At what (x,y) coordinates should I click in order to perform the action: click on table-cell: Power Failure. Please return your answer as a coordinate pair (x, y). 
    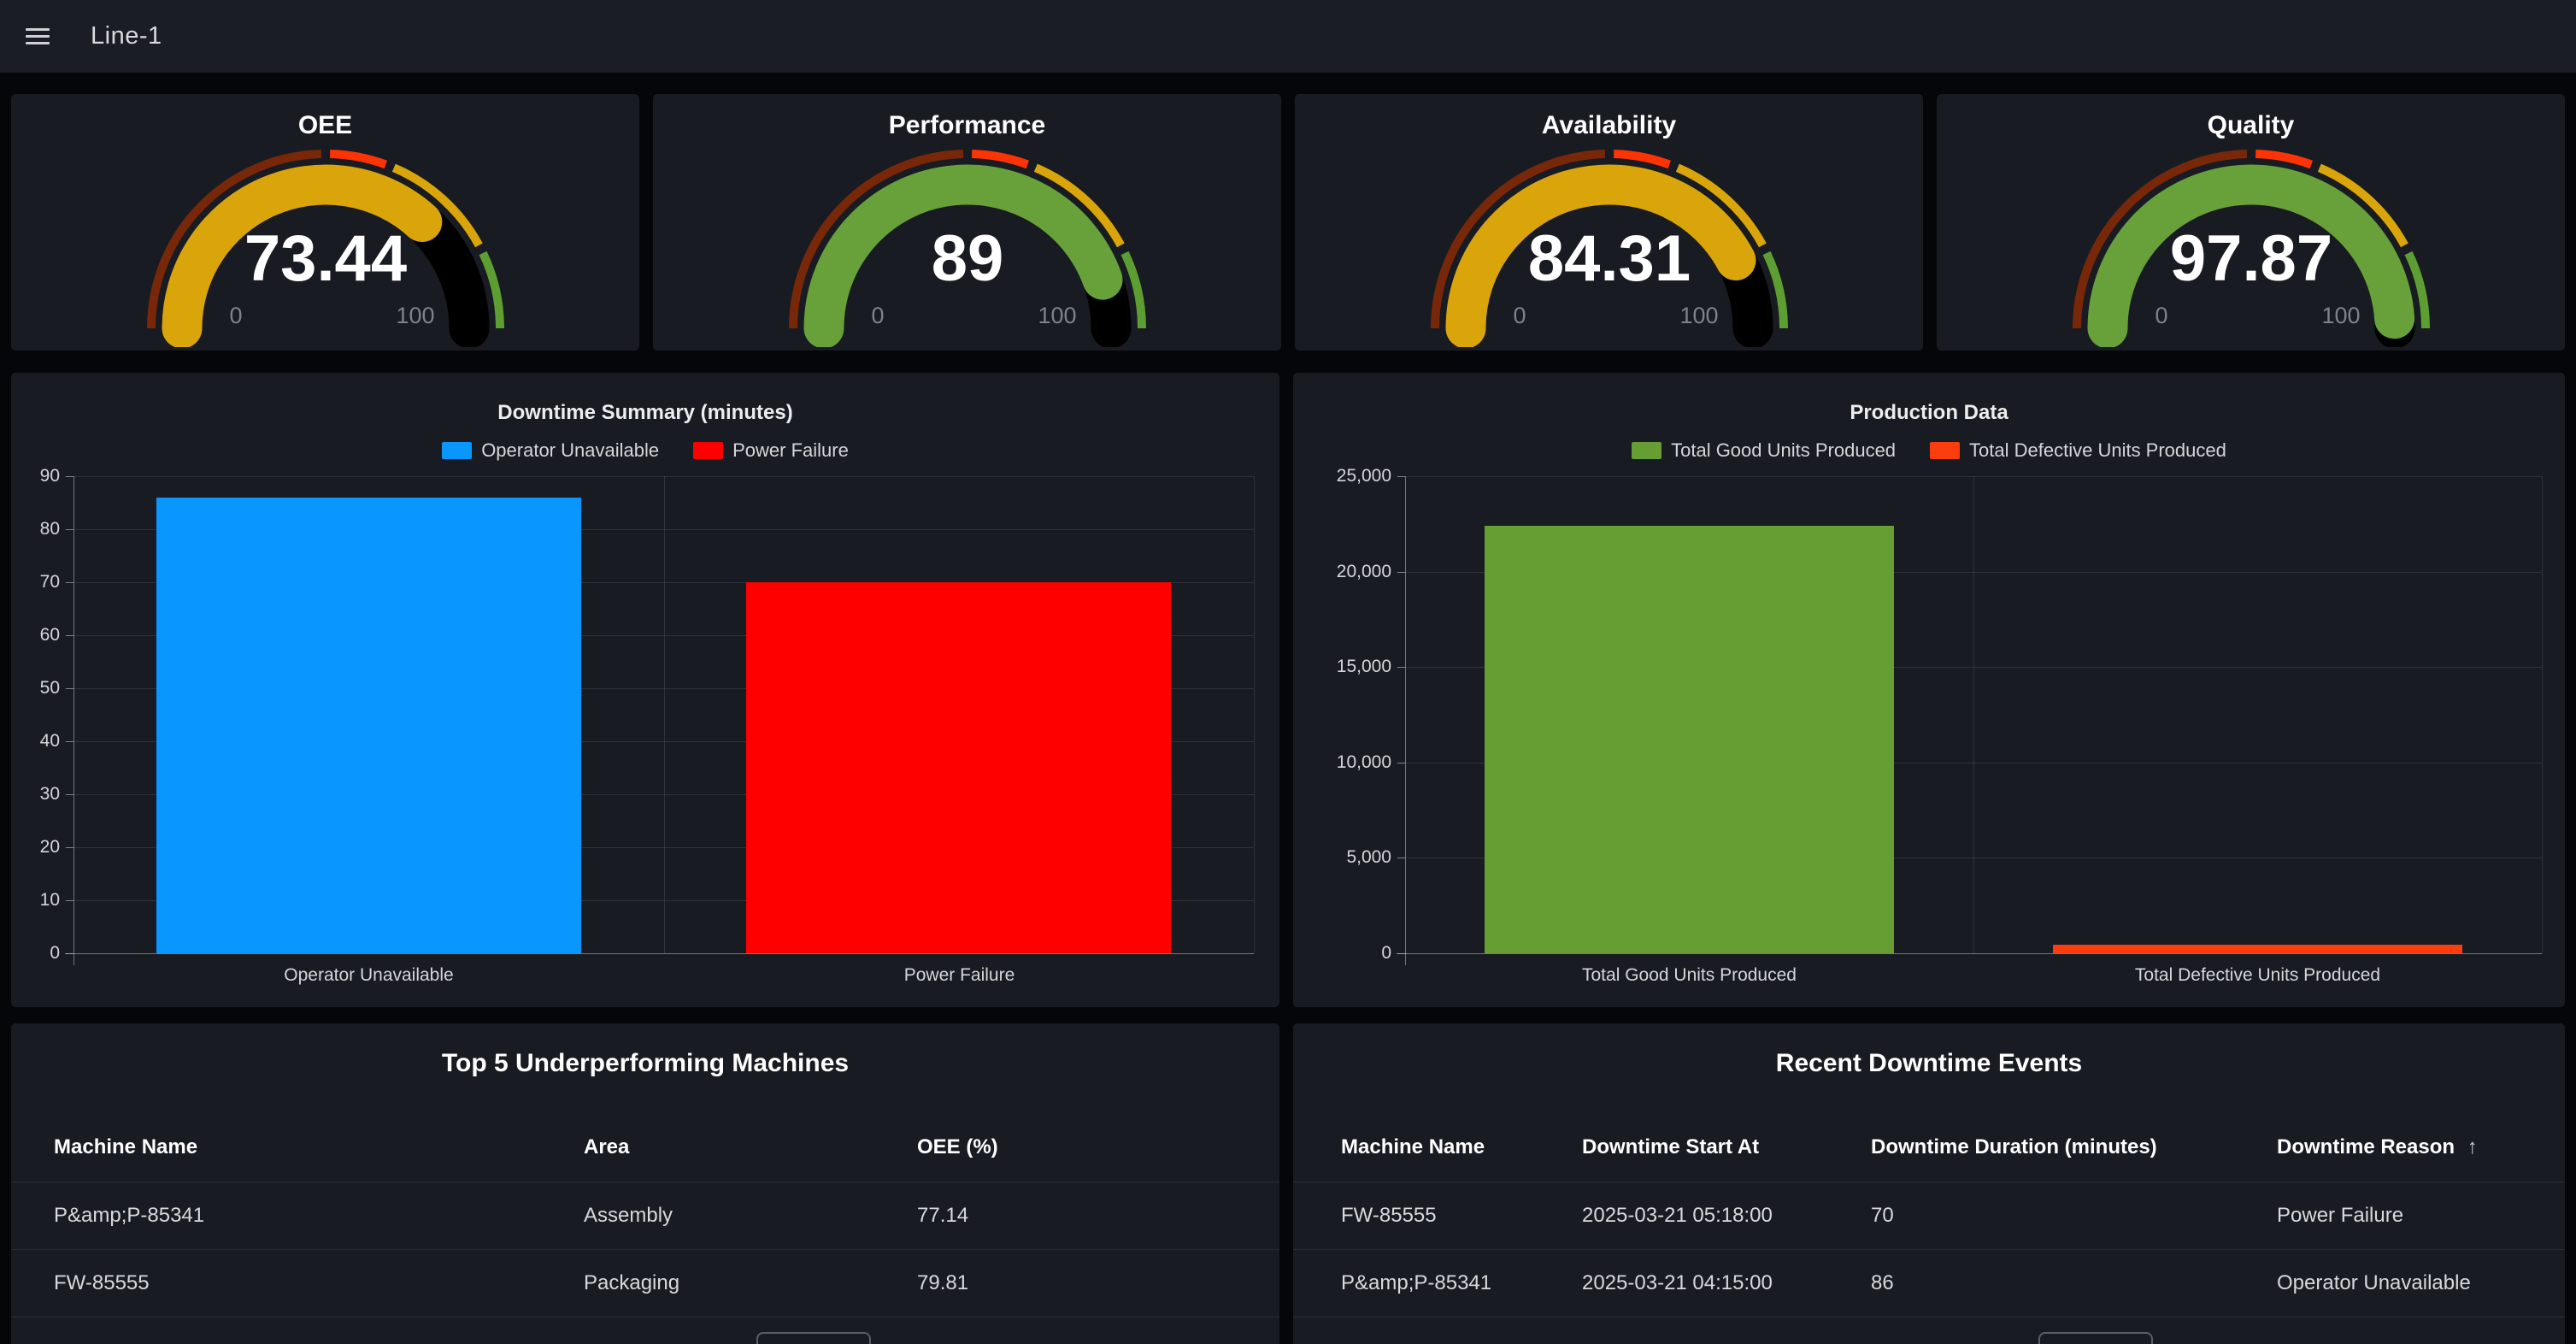
    Looking at the image, I should click on (2340, 1215).